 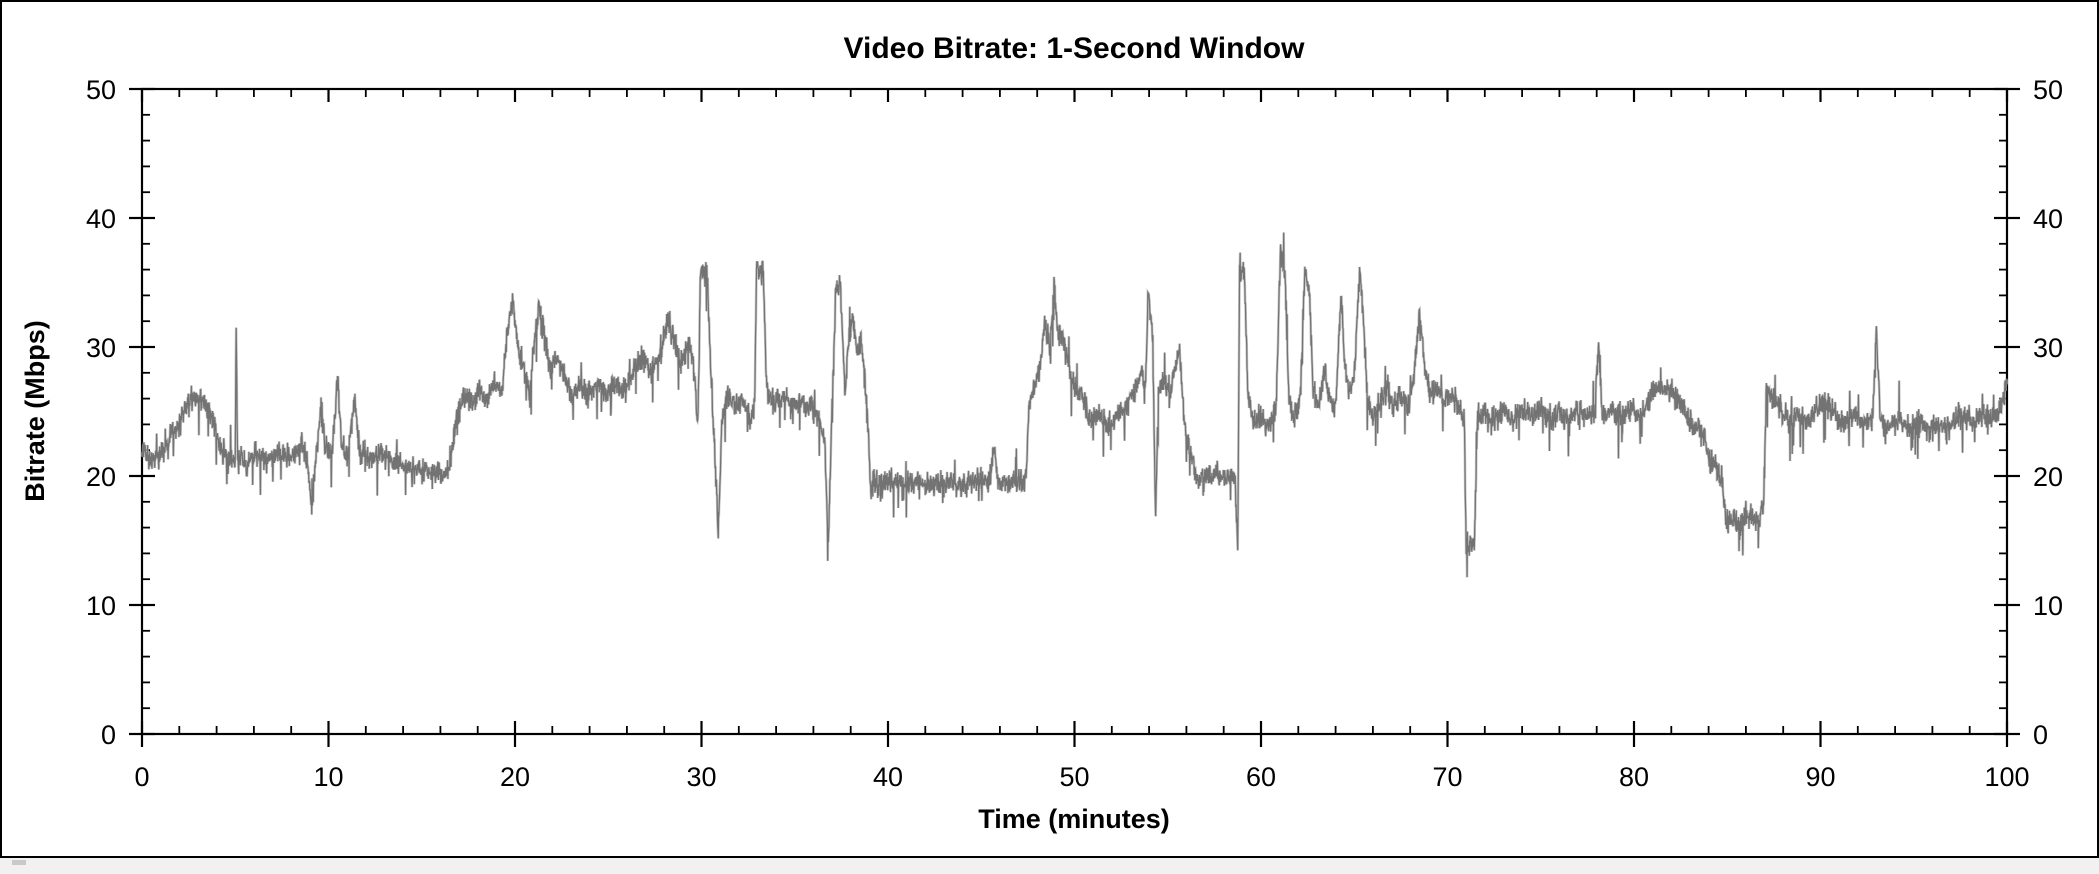 I want to click on x-tick-label: 60, so click(x=1261, y=777).